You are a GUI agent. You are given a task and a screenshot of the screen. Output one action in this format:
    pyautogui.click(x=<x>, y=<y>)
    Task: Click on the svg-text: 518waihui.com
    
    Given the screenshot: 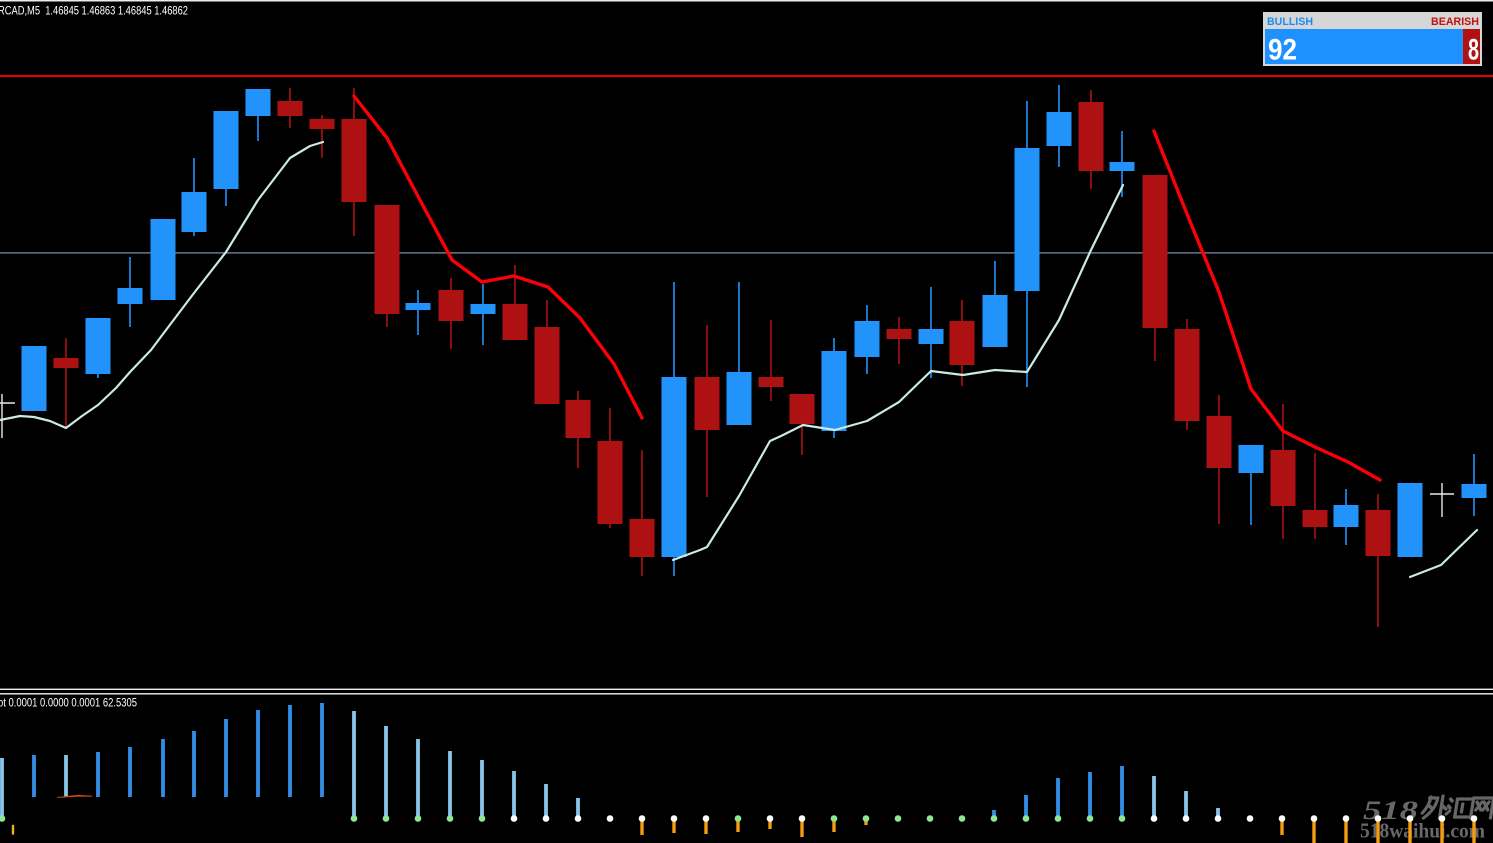 What is the action you would take?
    pyautogui.click(x=1422, y=831)
    